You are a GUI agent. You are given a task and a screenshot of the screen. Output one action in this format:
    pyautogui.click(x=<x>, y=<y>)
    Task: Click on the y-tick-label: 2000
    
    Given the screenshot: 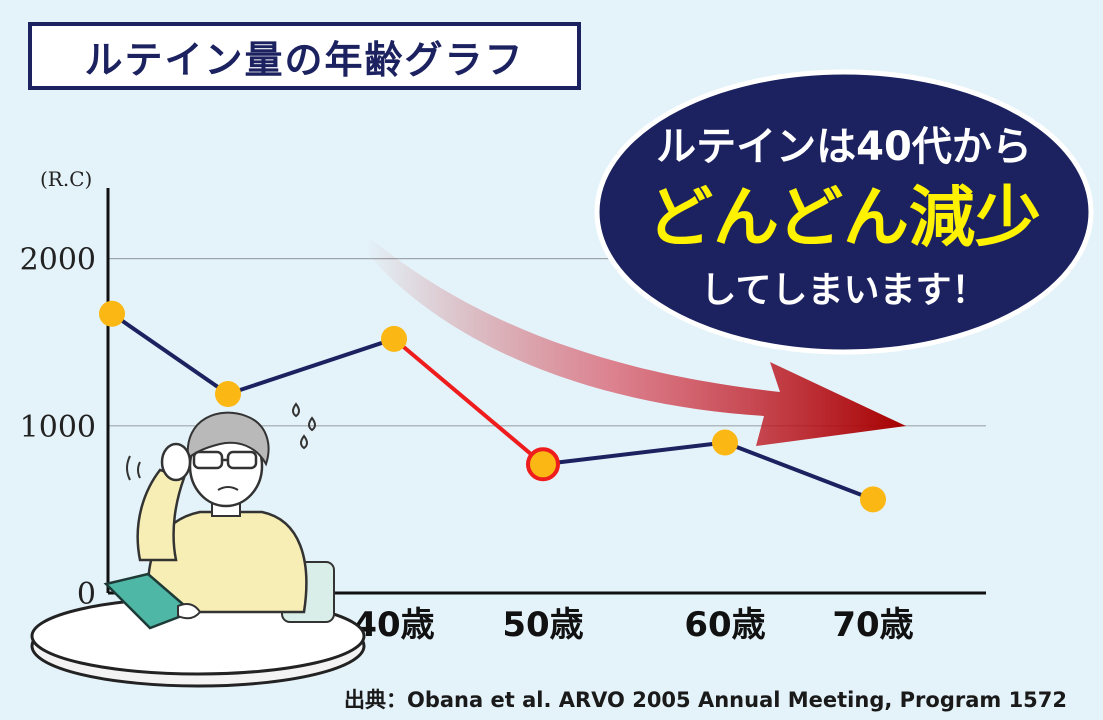 What is the action you would take?
    pyautogui.click(x=58, y=260)
    